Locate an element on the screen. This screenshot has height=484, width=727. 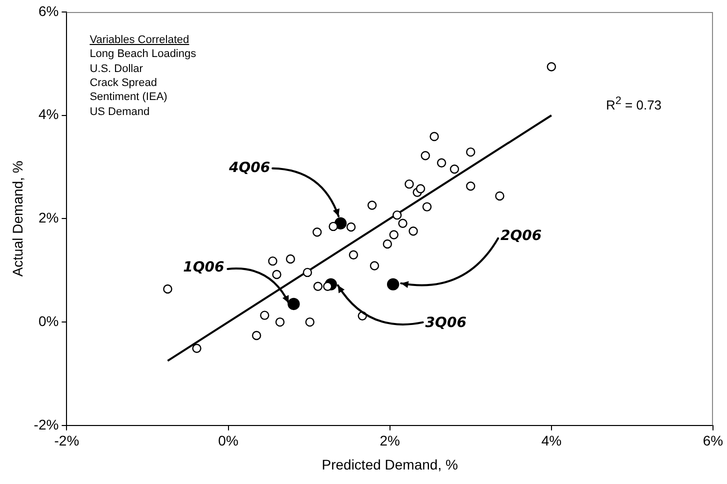
annotation: Variables Correlated is located at coordinates (140, 40).